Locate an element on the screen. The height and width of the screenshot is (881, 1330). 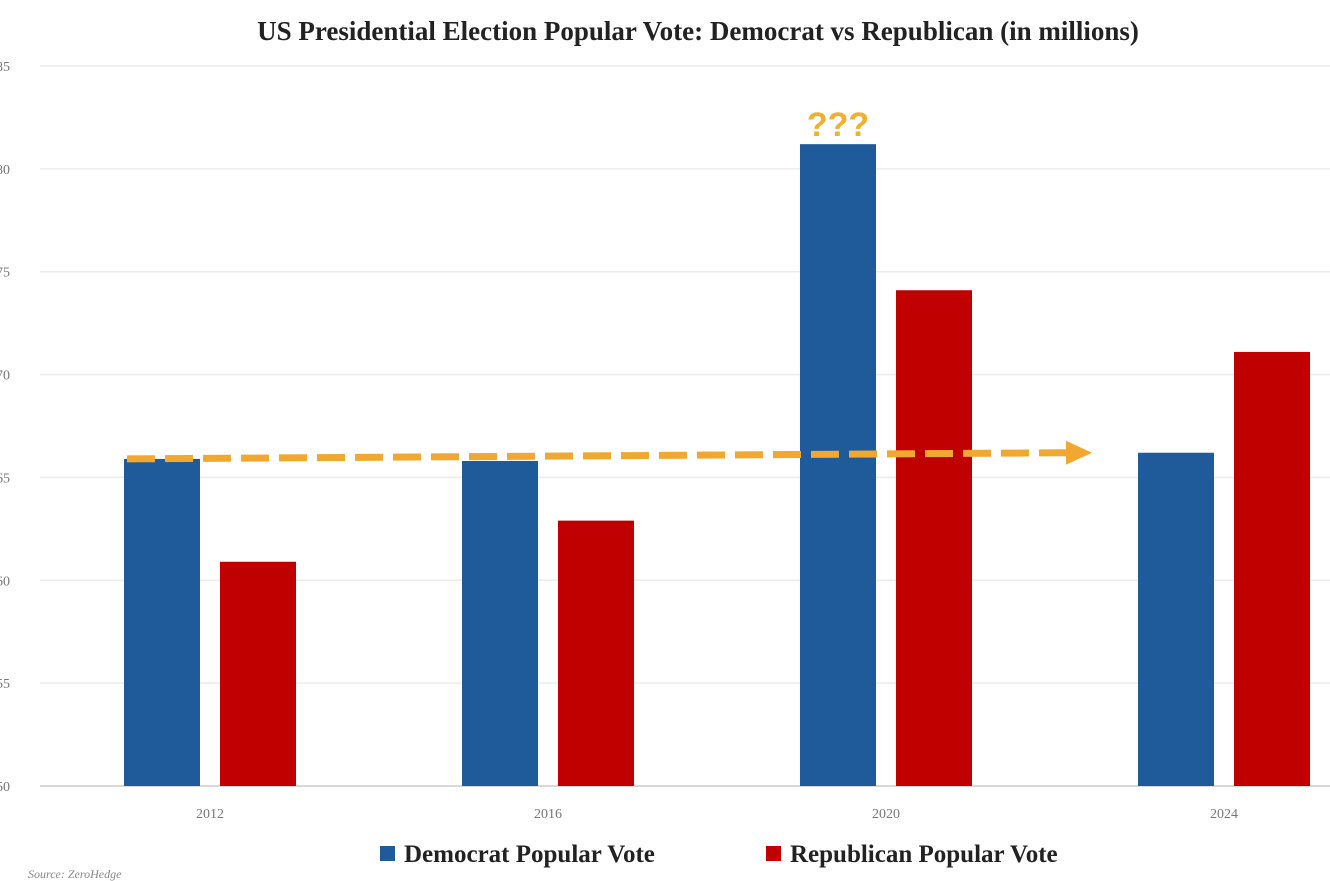
y-tick-label: 65 is located at coordinates (5, 478).